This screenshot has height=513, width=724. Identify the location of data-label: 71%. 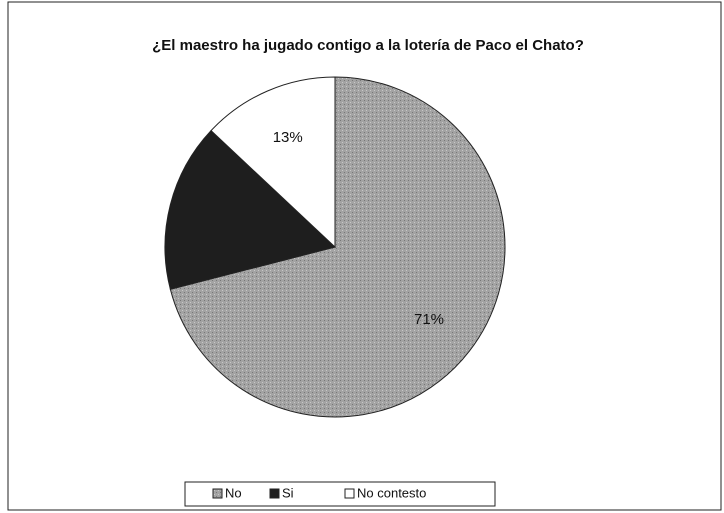
(429, 319).